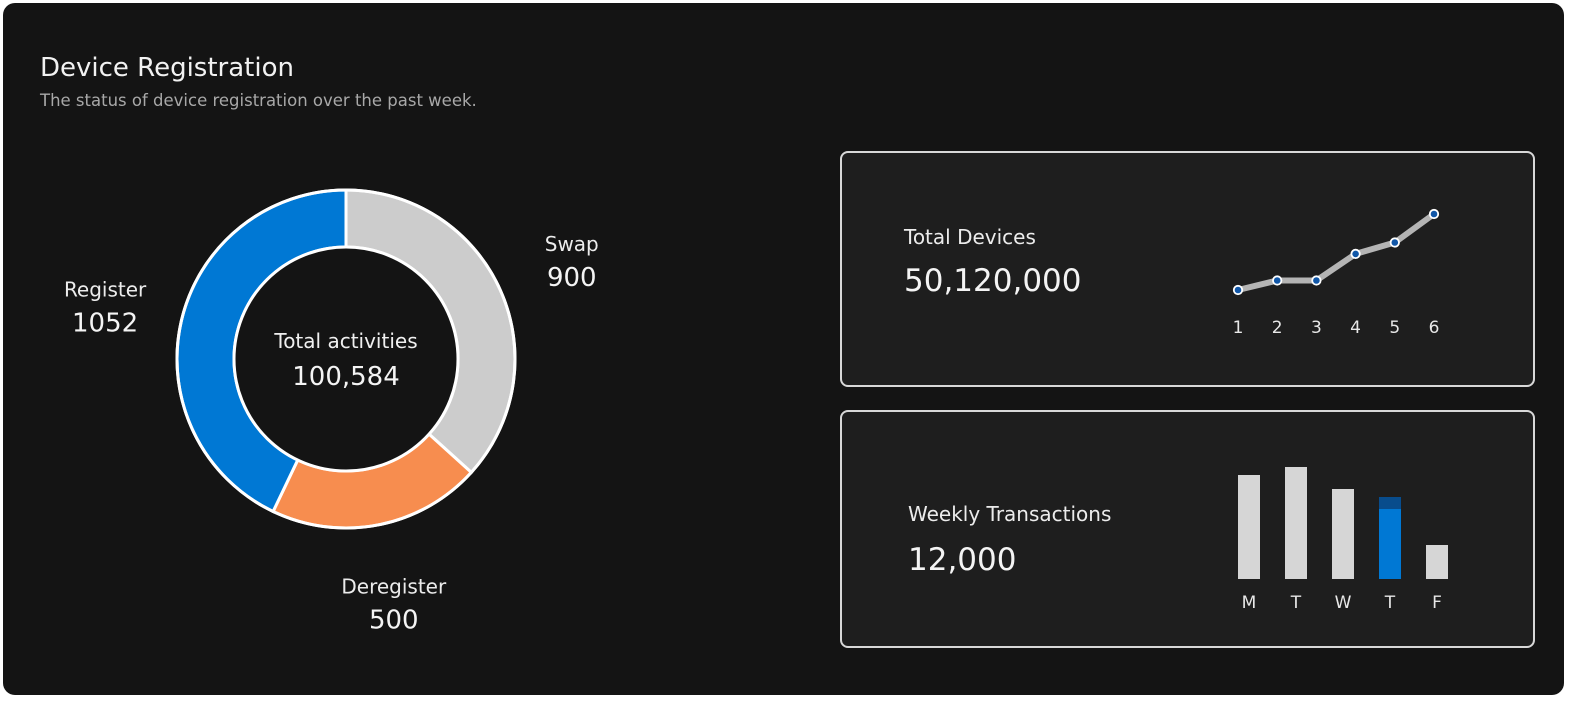 Image resolution: width=1587 pixels, height=706 pixels. I want to click on donut-label-register: Register, so click(105, 289).